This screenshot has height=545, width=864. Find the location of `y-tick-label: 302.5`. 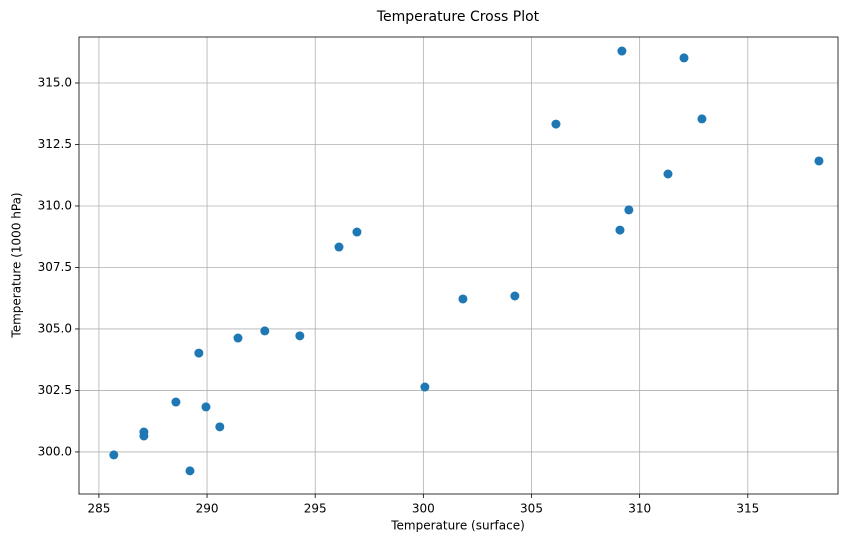

y-tick-label: 302.5 is located at coordinates (55, 390).